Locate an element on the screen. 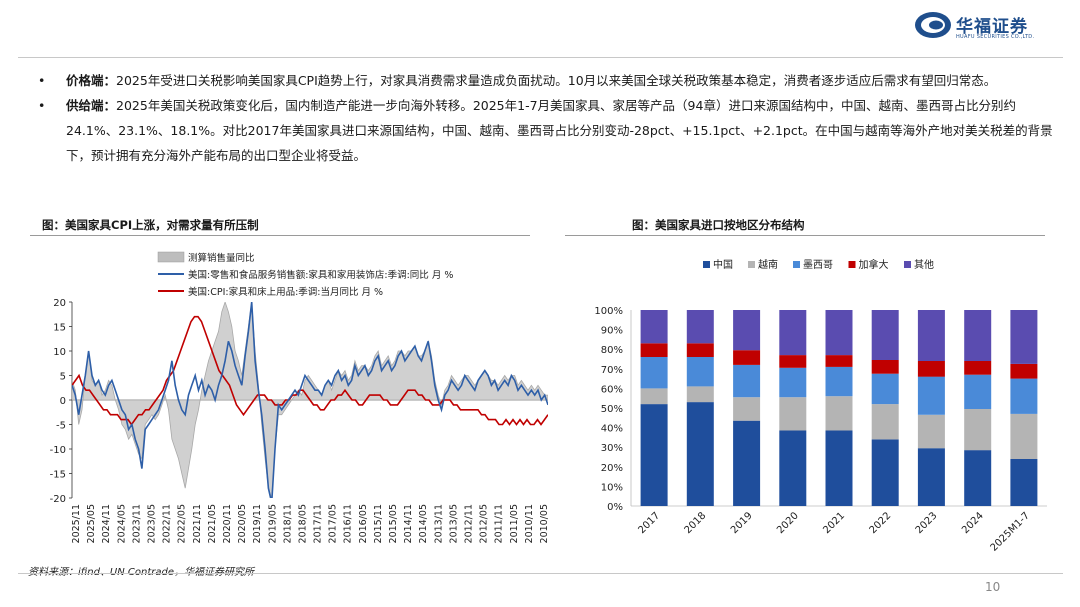 The image size is (1080, 607). x-tick-label: 2010/05 is located at coordinates (544, 523).